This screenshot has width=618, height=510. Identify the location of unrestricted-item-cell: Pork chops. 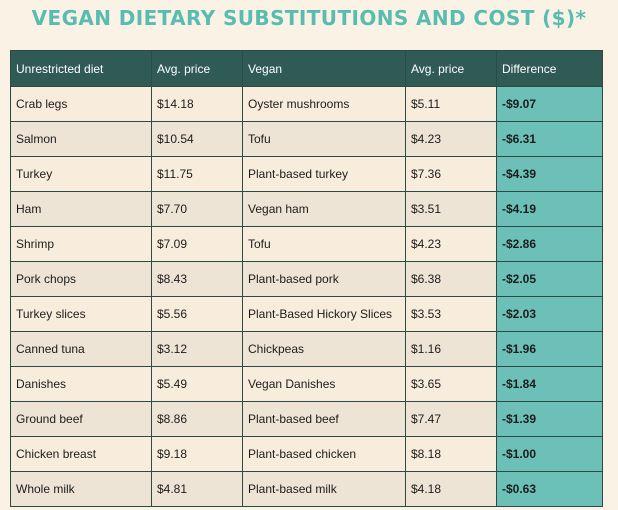
(81, 279).